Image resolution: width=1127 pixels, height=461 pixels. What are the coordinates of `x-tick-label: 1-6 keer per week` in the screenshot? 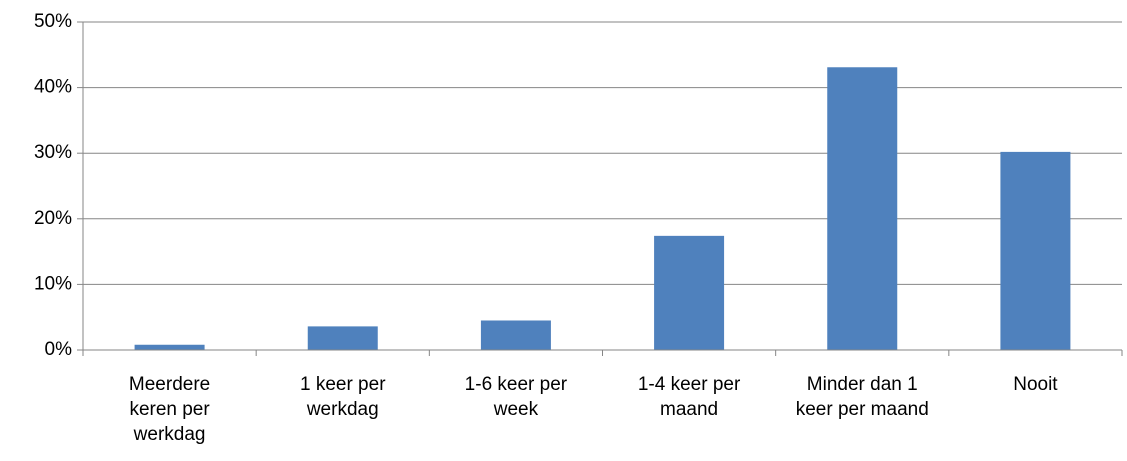 It's located at (516, 397).